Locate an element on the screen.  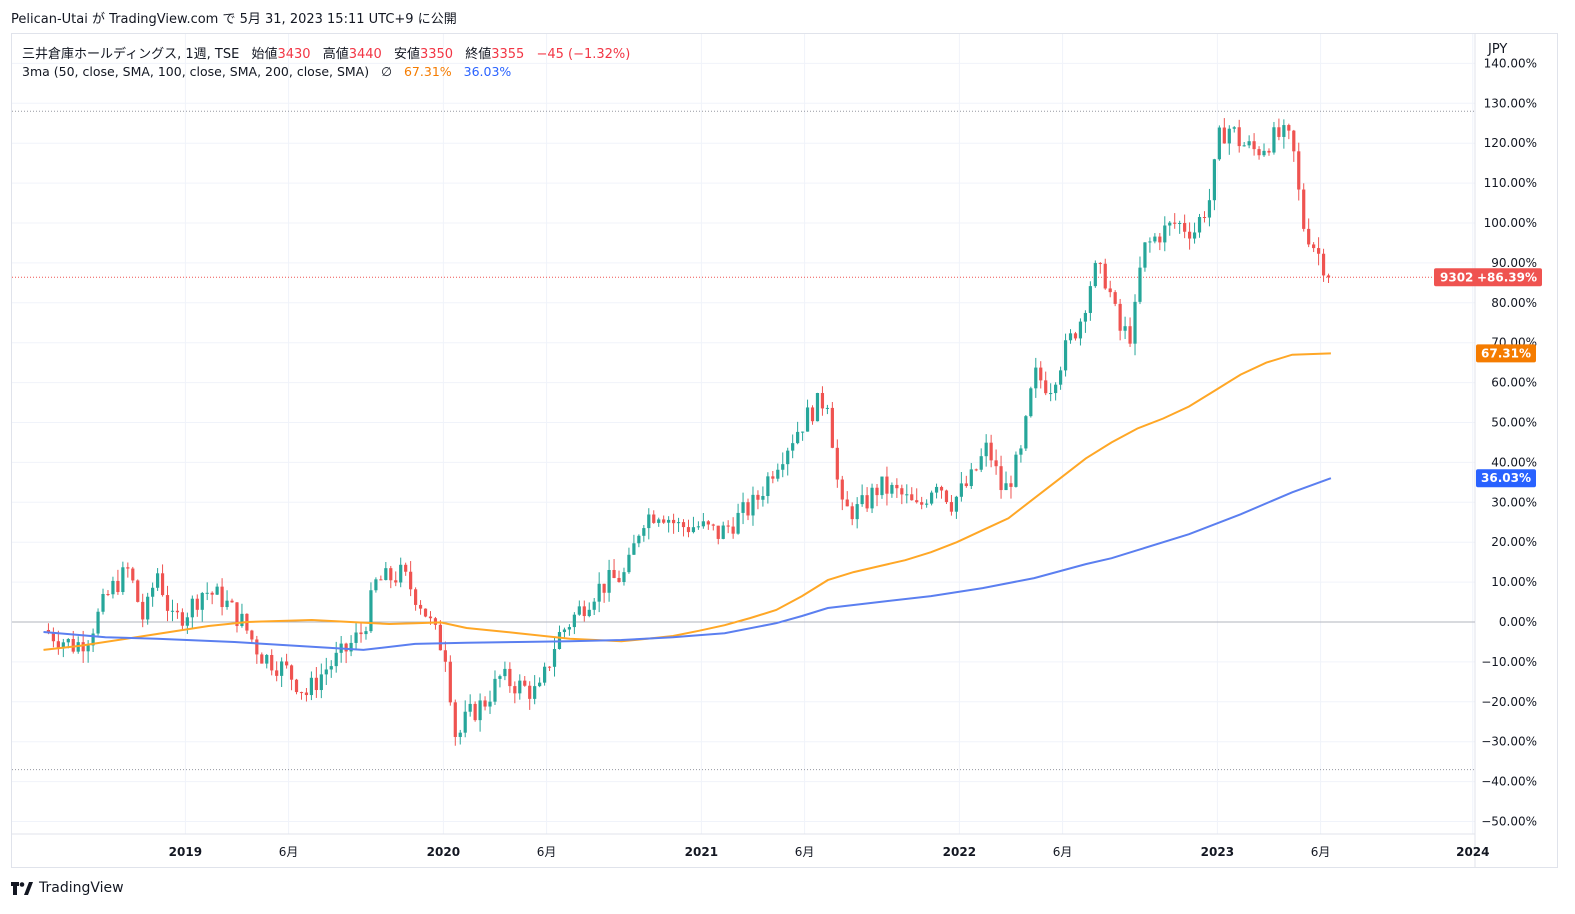
y-tick-label: 100.00% is located at coordinates (1510, 223).